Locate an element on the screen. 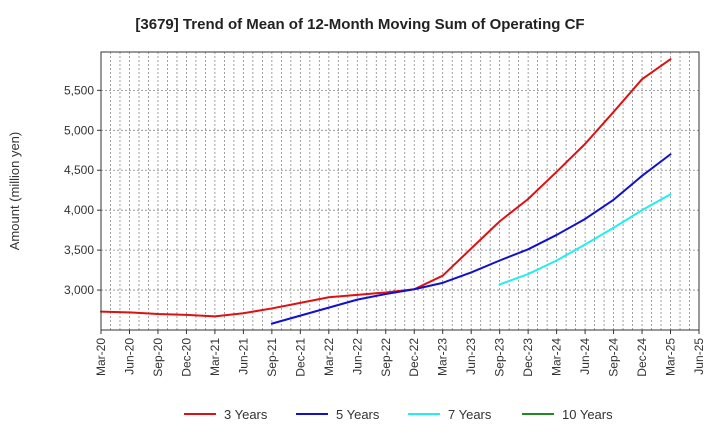 The image size is (720, 440). legend-label-7-years: 7 Years is located at coordinates (470, 414).